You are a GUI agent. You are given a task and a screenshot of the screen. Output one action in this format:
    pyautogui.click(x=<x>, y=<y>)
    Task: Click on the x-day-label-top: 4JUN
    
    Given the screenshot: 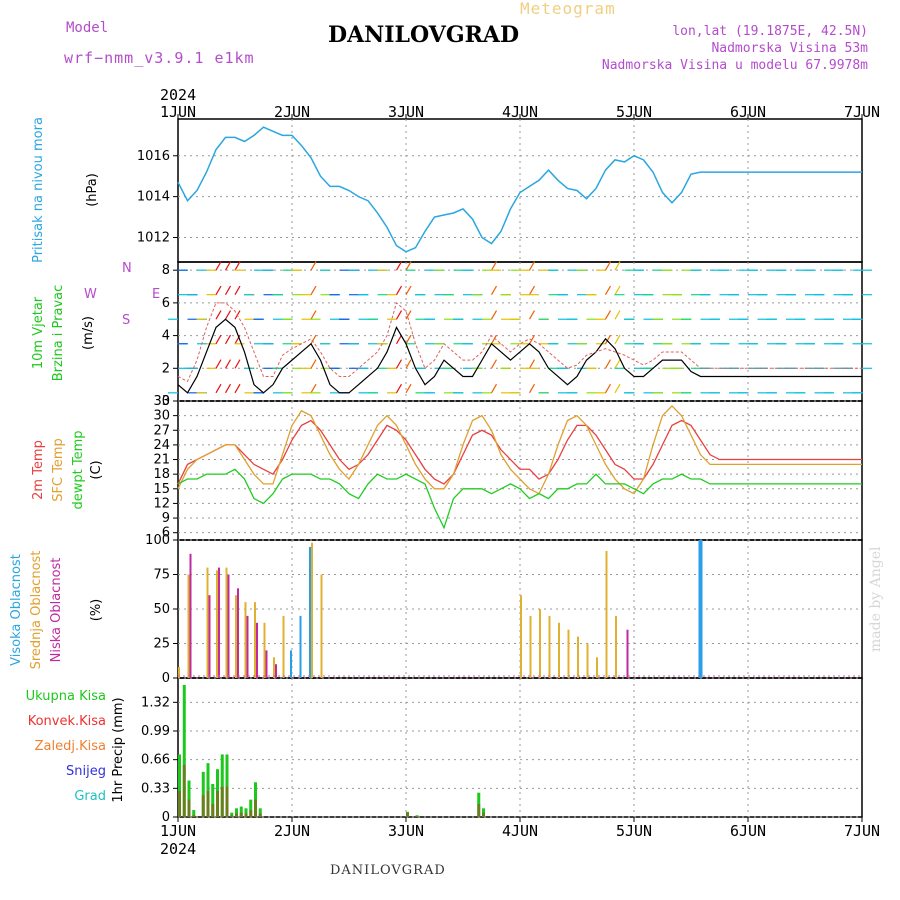 What is the action you would take?
    pyautogui.click(x=520, y=112)
    